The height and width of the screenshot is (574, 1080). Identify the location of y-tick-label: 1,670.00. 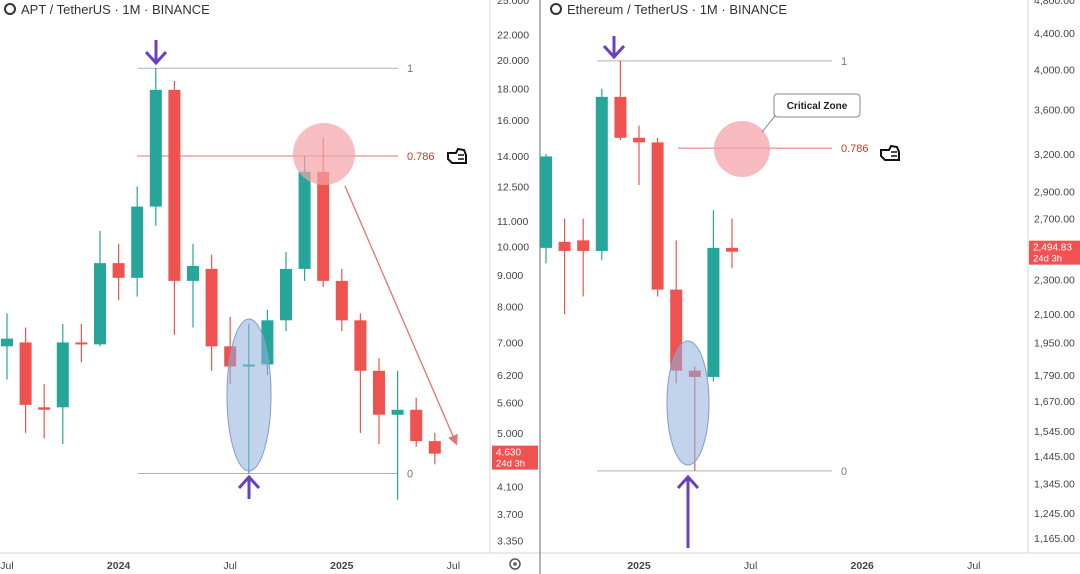
(1054, 402).